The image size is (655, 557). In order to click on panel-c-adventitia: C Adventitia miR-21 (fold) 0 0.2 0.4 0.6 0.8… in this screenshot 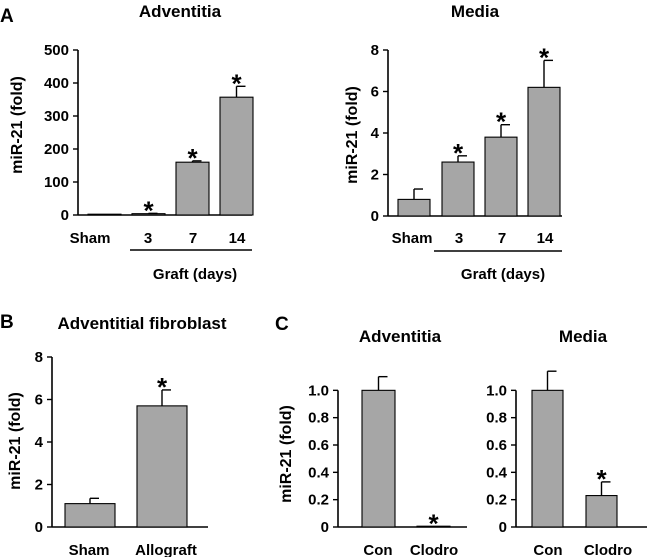, I will do `click(371, 435)`.